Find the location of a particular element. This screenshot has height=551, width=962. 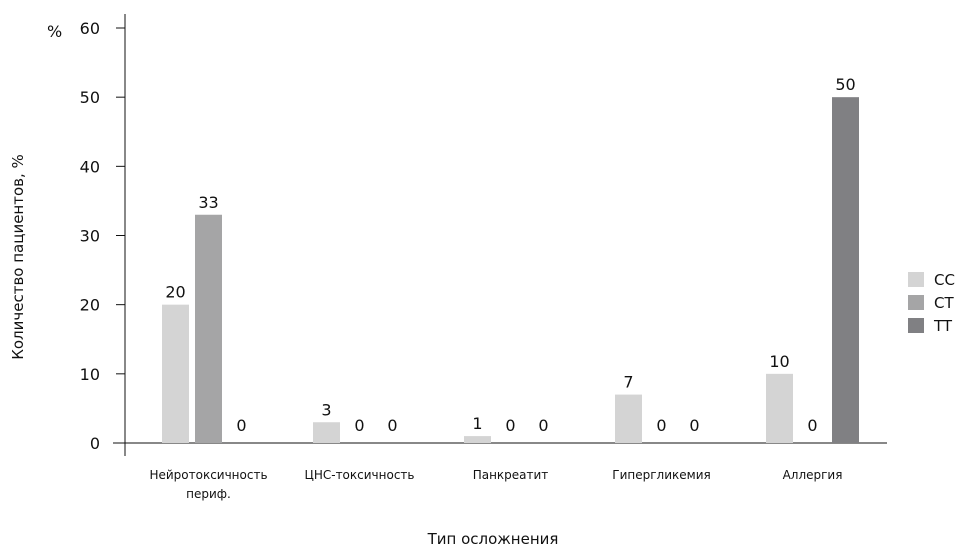

category-label: ЦНС-токсичность is located at coordinates (360, 475).